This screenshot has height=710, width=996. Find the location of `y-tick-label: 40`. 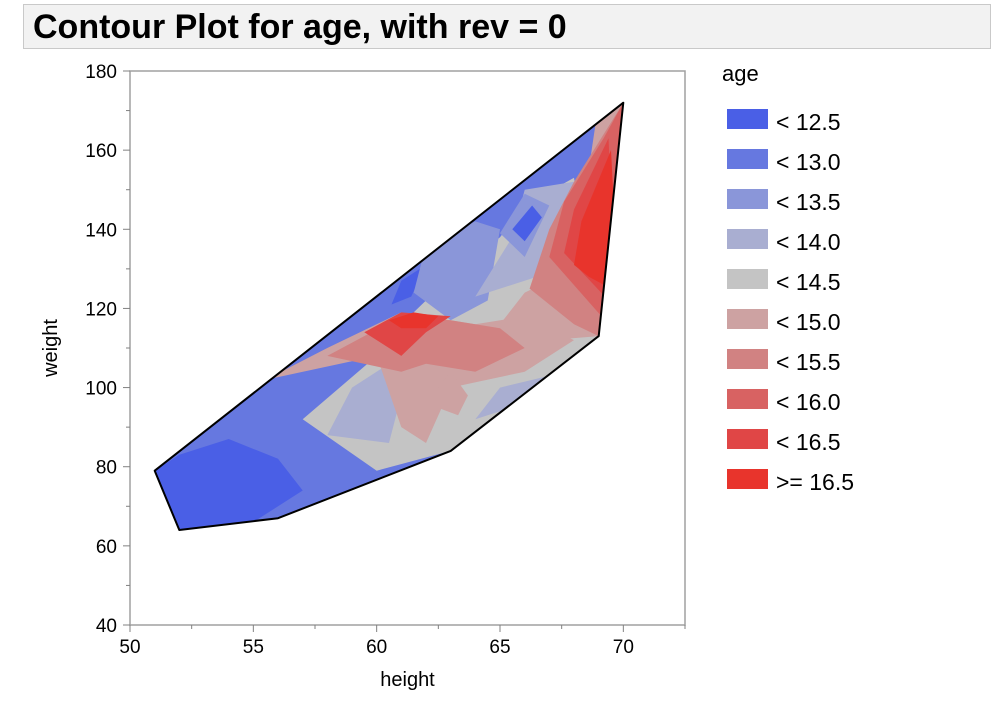

y-tick-label: 40 is located at coordinates (106, 626).